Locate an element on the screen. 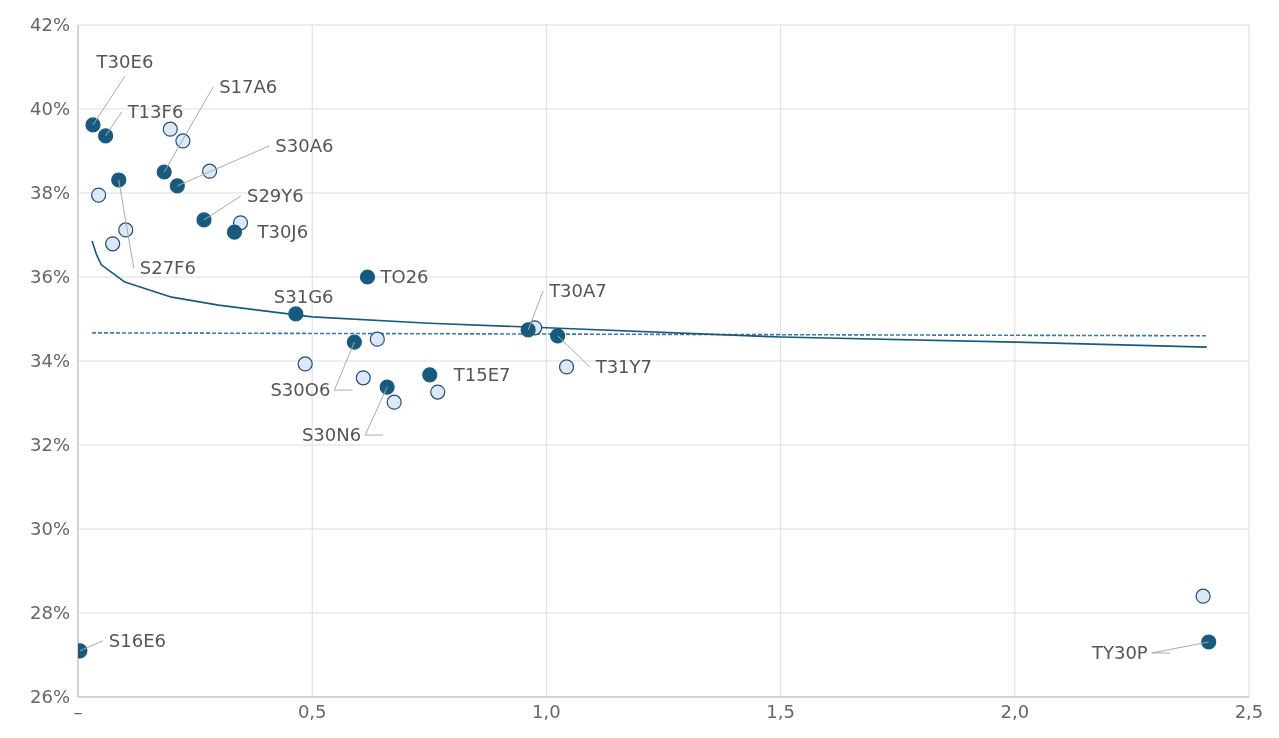  x-tick-label: 2,0 is located at coordinates (1015, 711).